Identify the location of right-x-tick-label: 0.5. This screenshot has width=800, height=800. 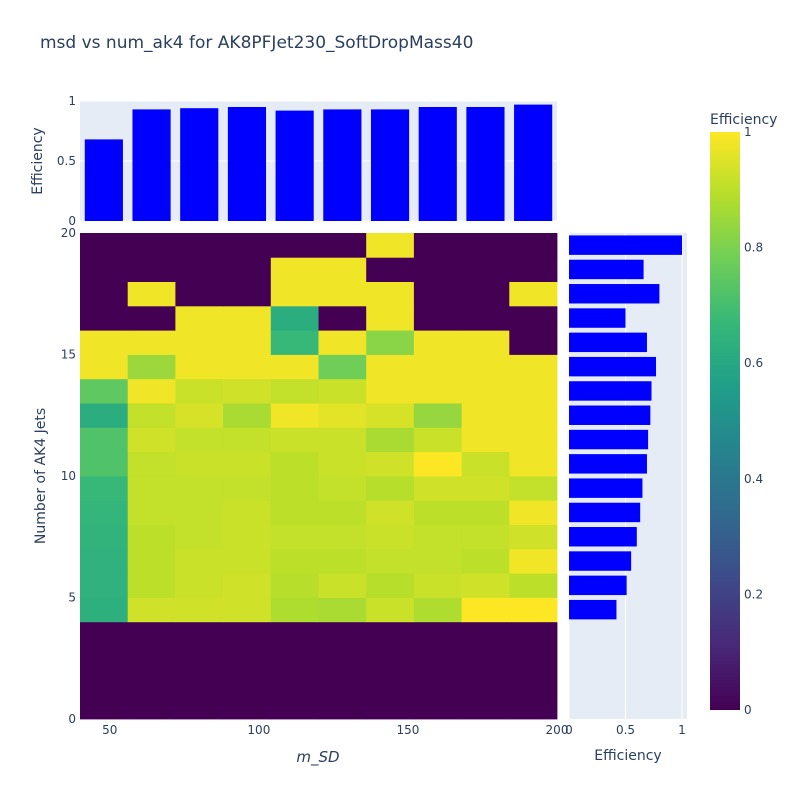
(625, 730).